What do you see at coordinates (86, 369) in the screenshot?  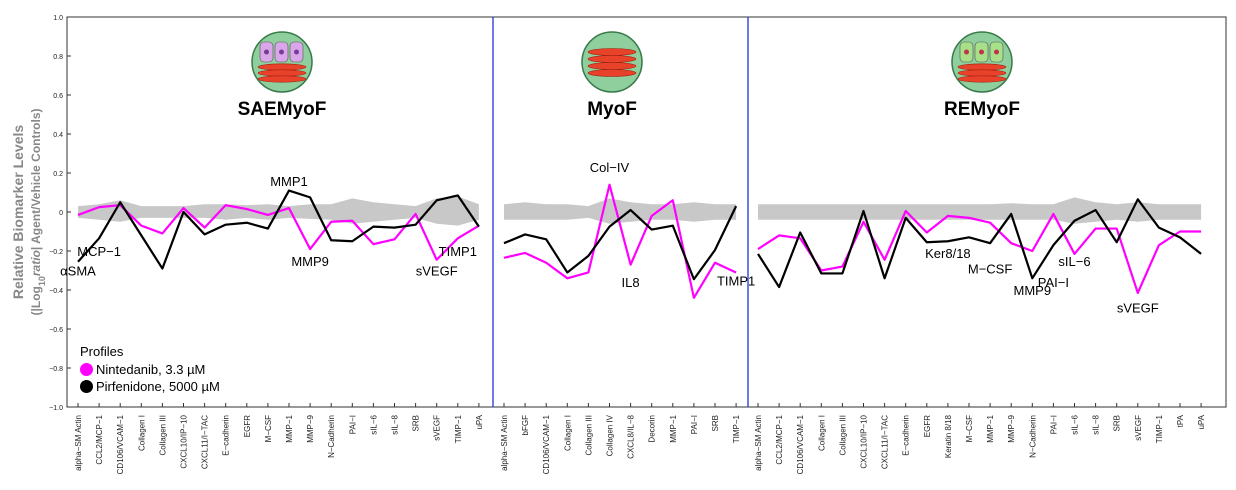 I see `legend-marker-nintedanib` at bounding box center [86, 369].